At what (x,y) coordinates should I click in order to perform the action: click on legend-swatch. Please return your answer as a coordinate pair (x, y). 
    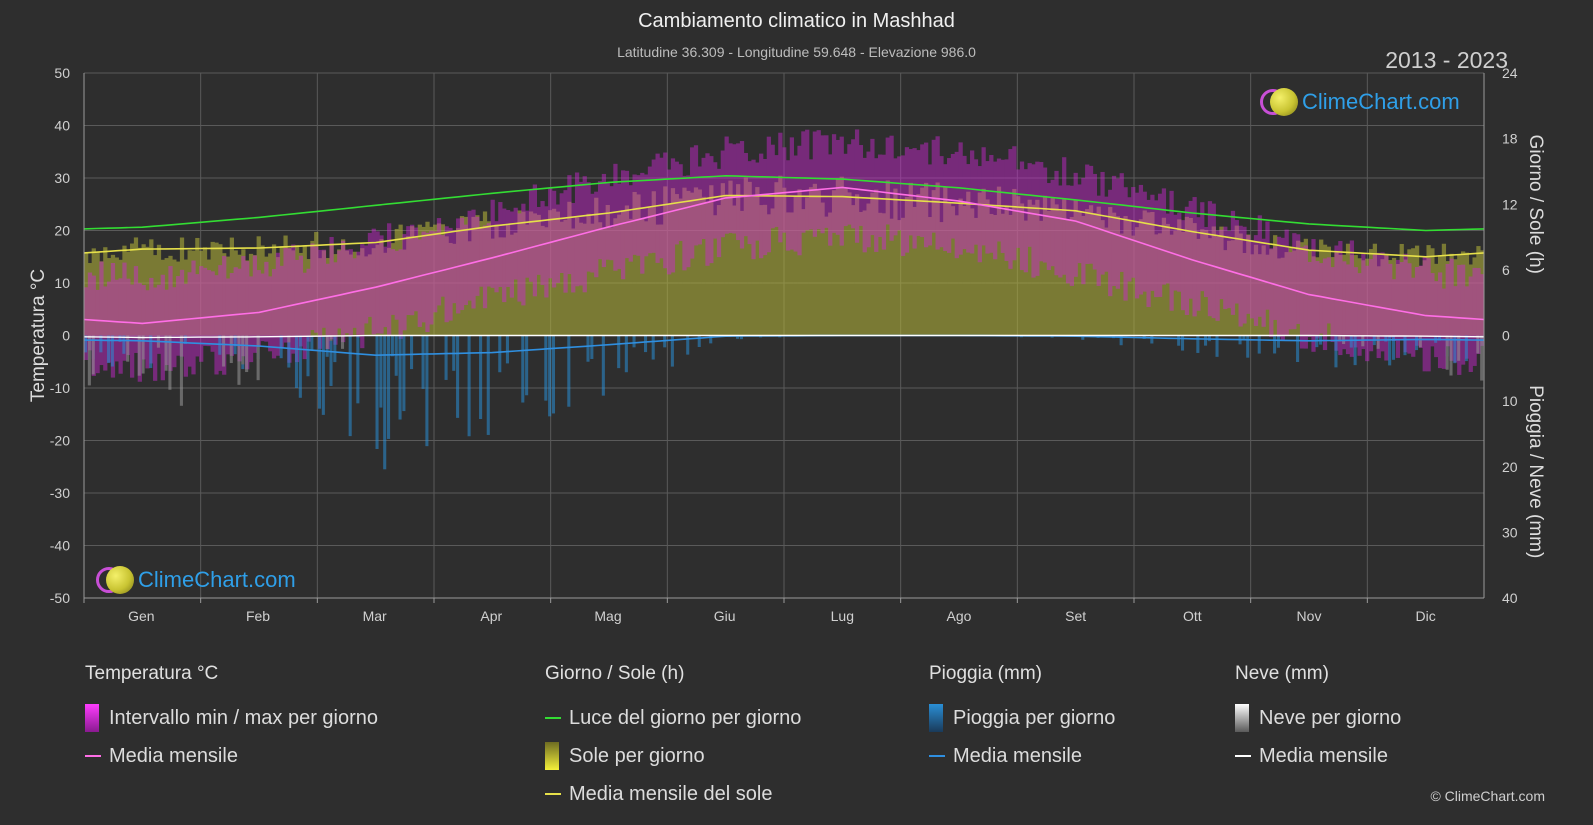
    Looking at the image, I should click on (553, 718).